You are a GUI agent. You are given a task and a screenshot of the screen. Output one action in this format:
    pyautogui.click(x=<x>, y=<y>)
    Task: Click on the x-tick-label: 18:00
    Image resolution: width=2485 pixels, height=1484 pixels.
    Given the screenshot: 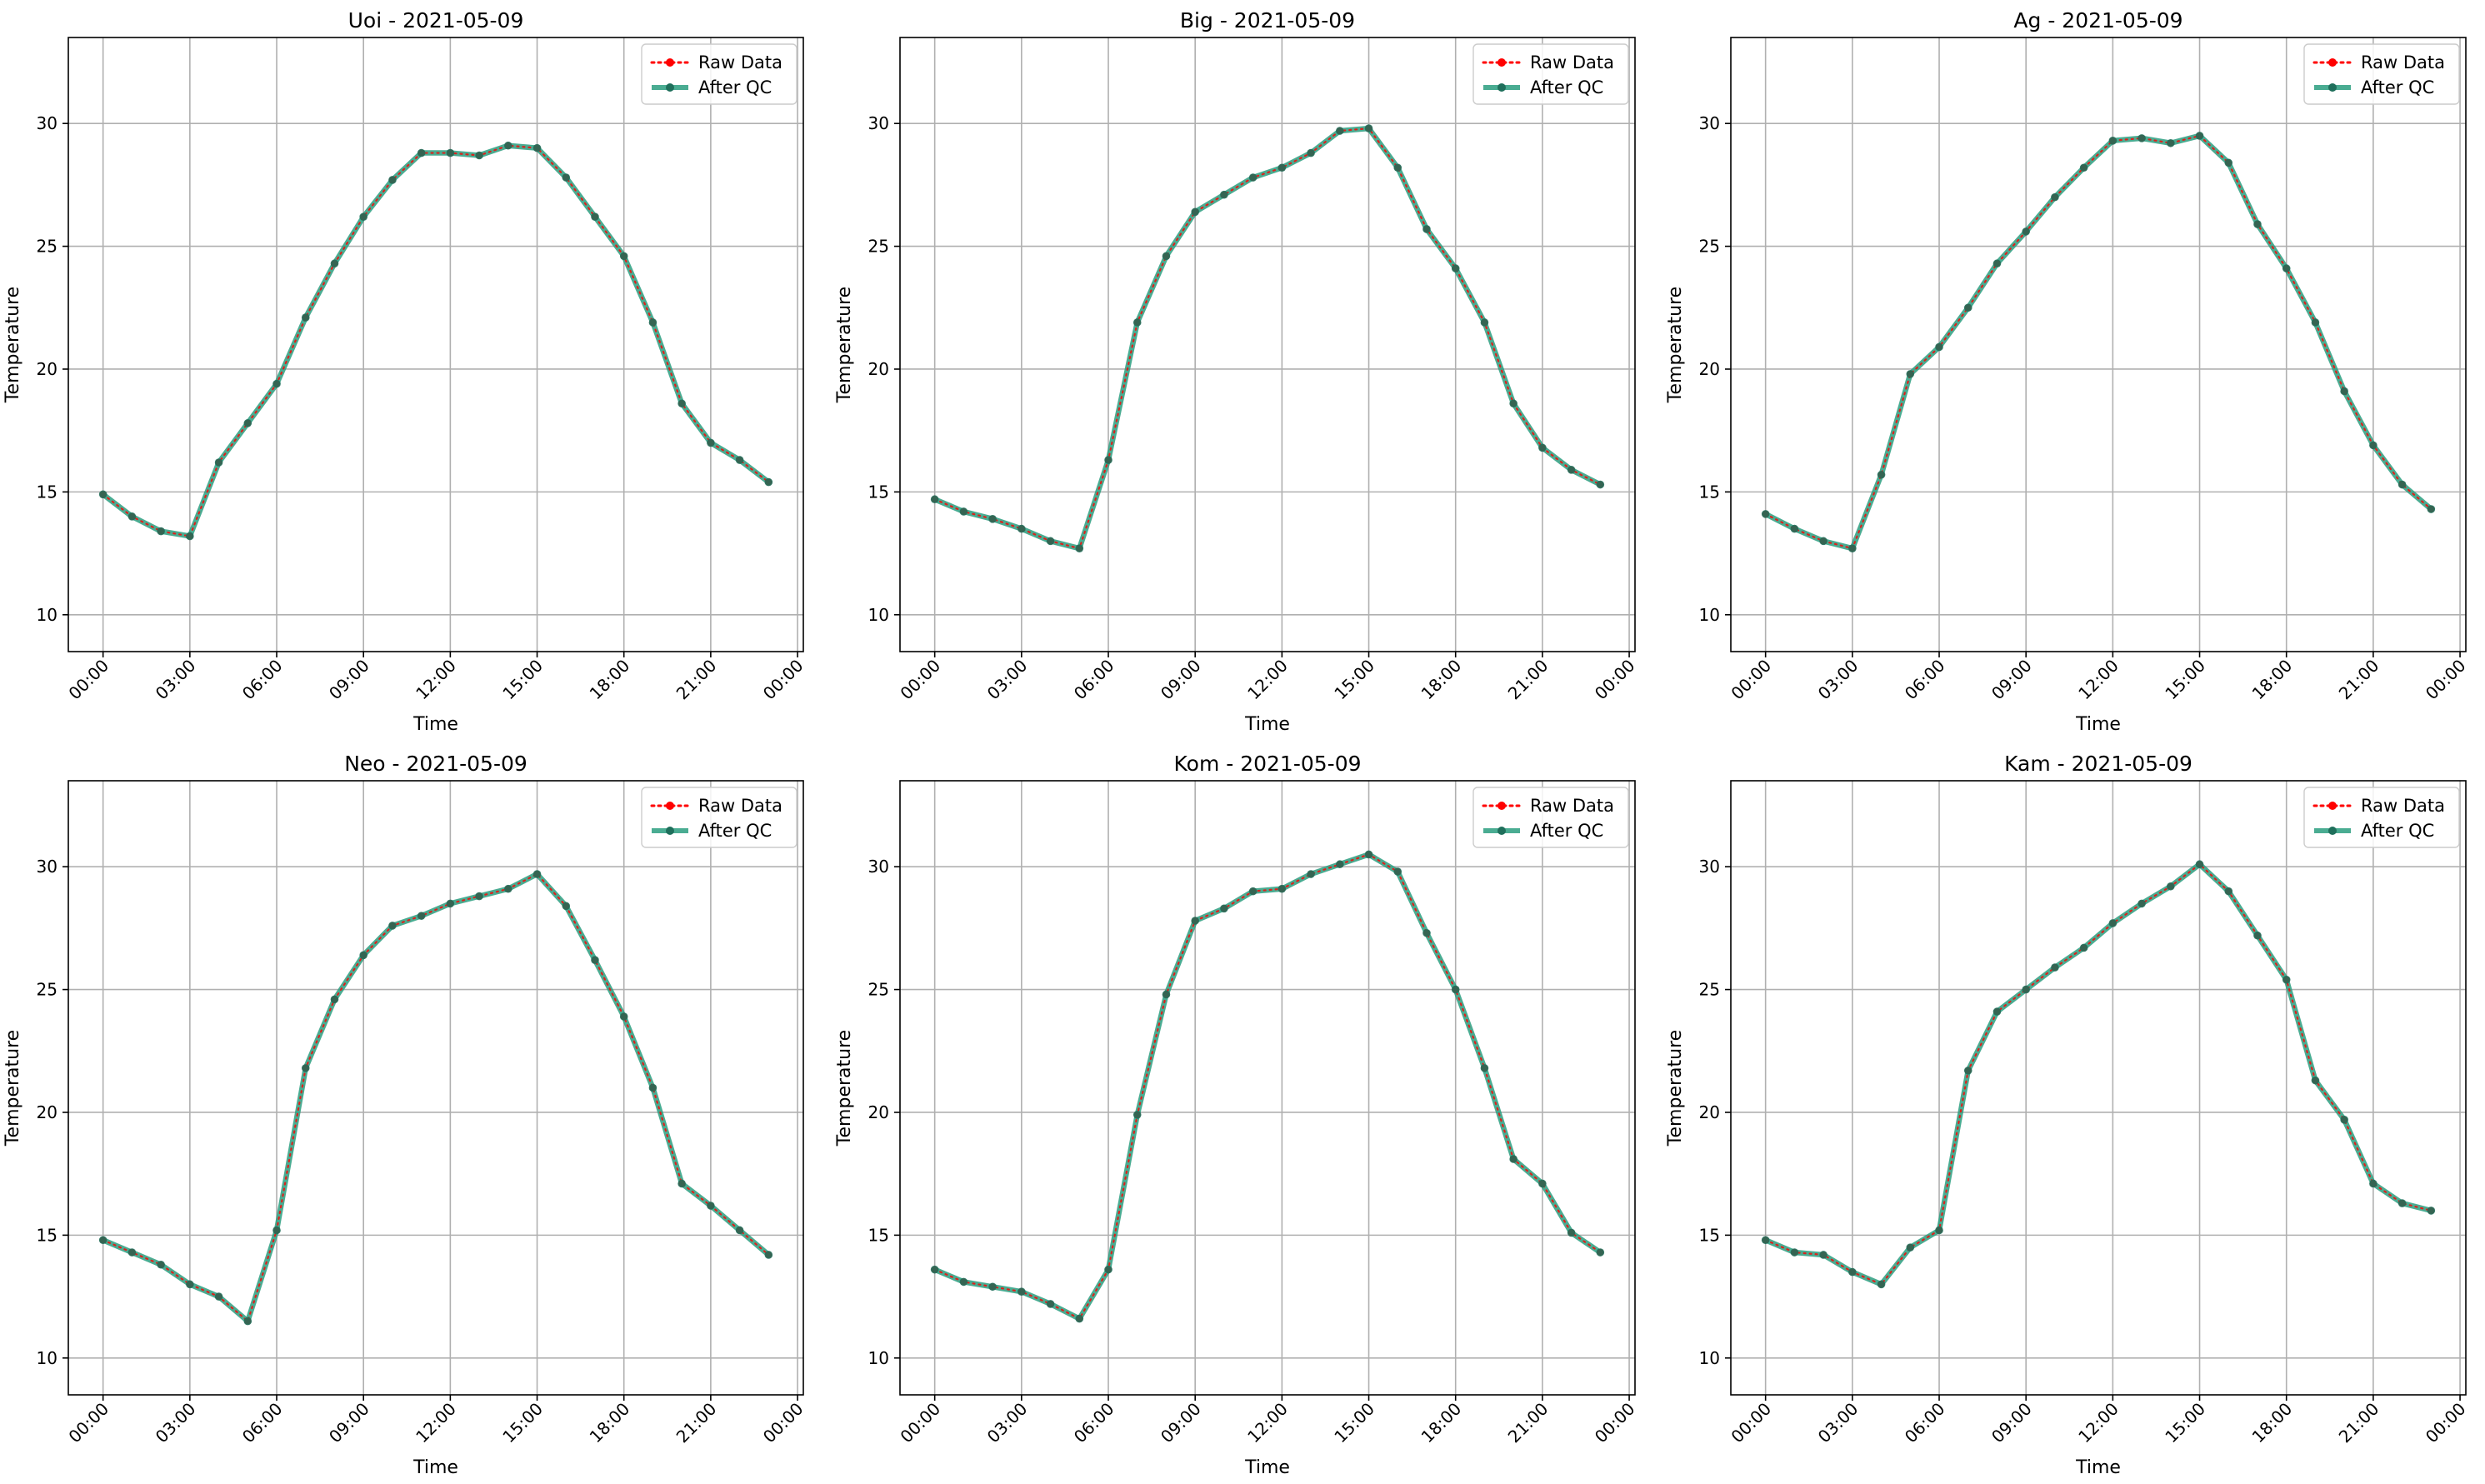 What is the action you would take?
    pyautogui.click(x=1442, y=680)
    